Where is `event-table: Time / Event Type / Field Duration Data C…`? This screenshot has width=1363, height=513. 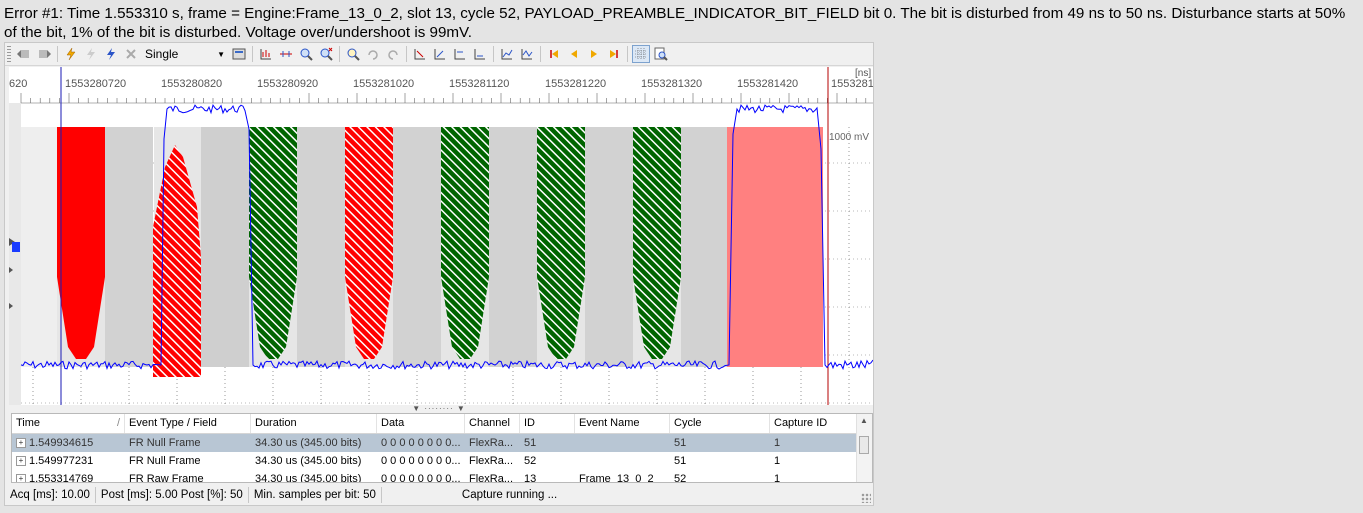 event-table: Time / Event Type / Field Duration Data C… is located at coordinates (442, 448).